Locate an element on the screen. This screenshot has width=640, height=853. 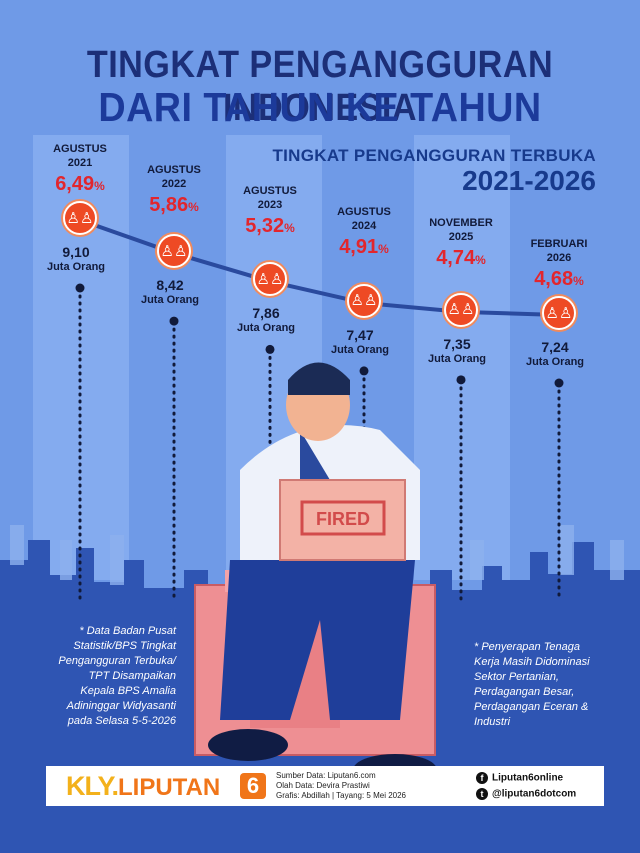
data-point: AGUSTUS 2021 6,49% is located at coordinates (80, 169).